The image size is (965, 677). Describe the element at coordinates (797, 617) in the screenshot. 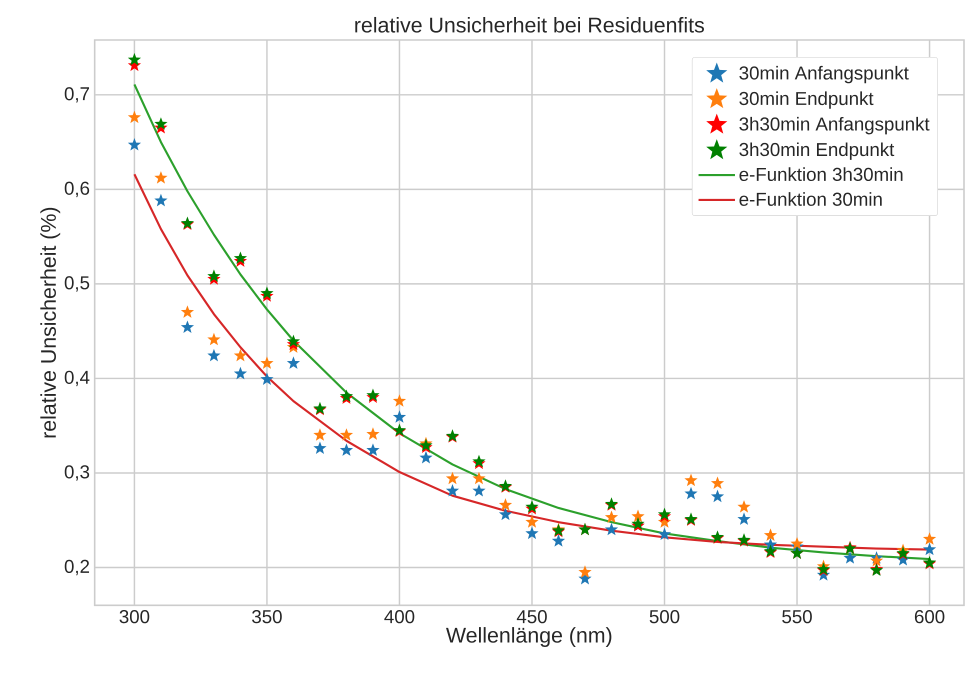

I see `x-tick-label: 550` at that location.